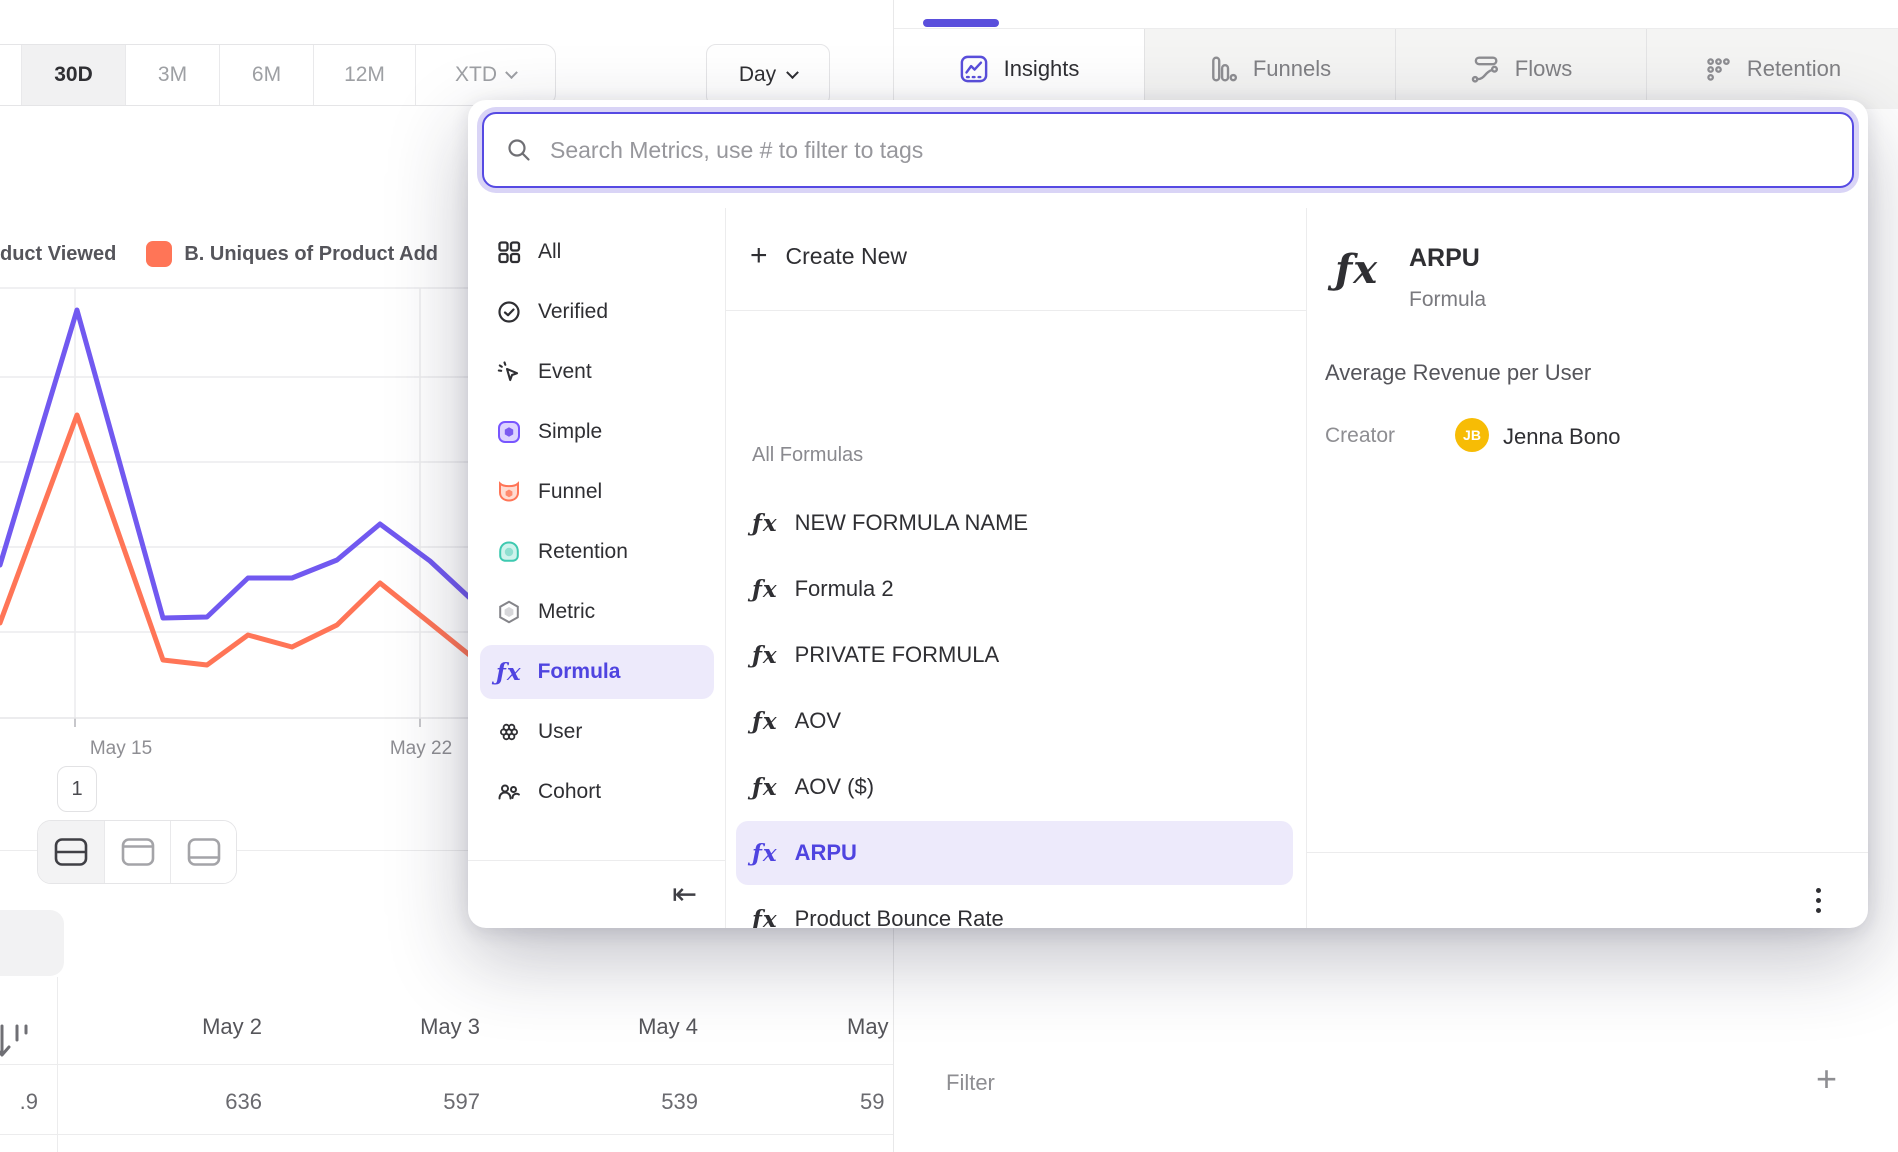  What do you see at coordinates (1521, 69) in the screenshot?
I see `tab-flows: Flows` at bounding box center [1521, 69].